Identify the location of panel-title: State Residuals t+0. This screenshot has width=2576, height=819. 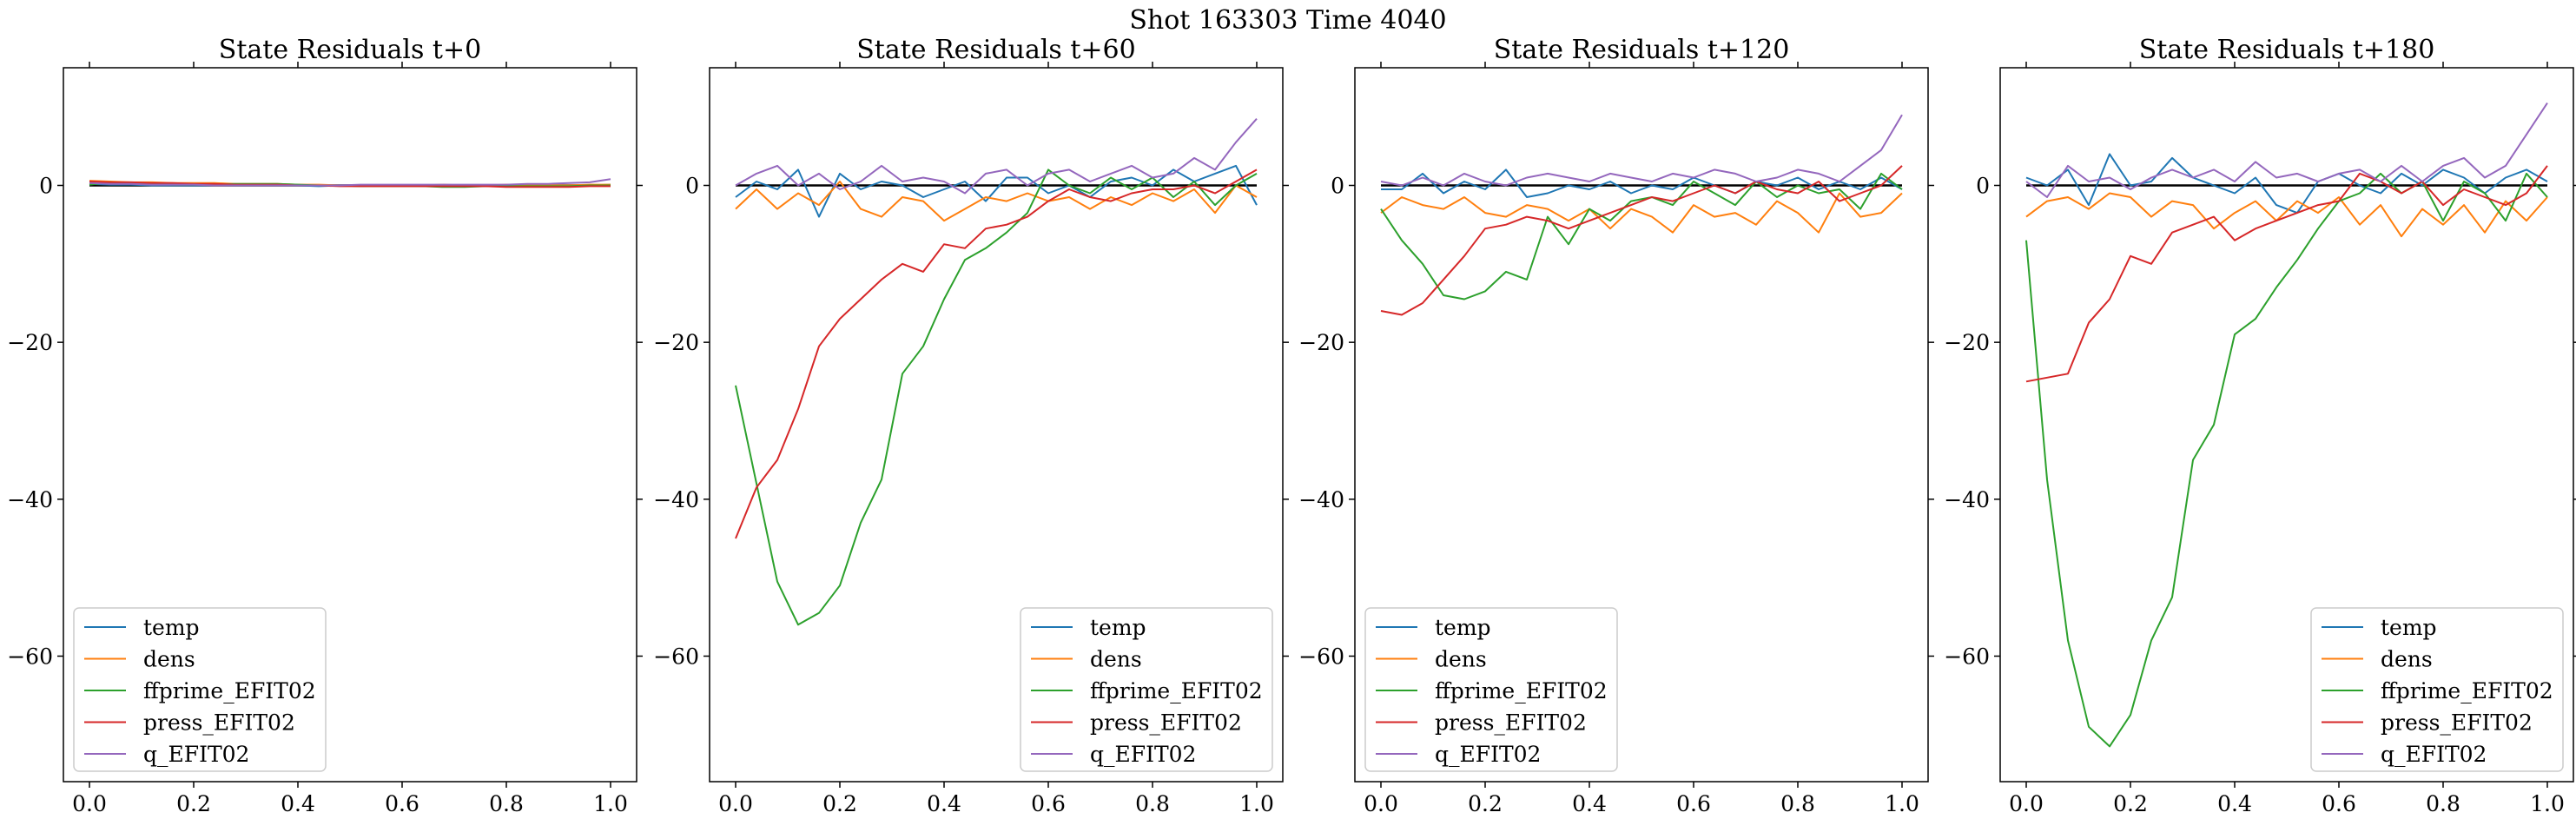
(350, 50).